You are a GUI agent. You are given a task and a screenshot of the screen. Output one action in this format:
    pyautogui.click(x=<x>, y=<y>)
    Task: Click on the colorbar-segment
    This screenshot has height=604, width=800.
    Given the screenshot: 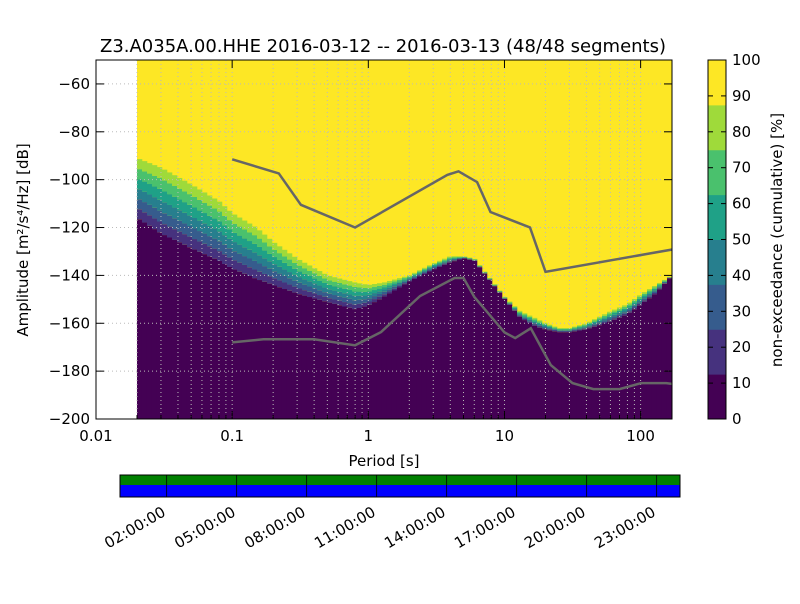 What is the action you would take?
    pyautogui.click(x=717, y=351)
    